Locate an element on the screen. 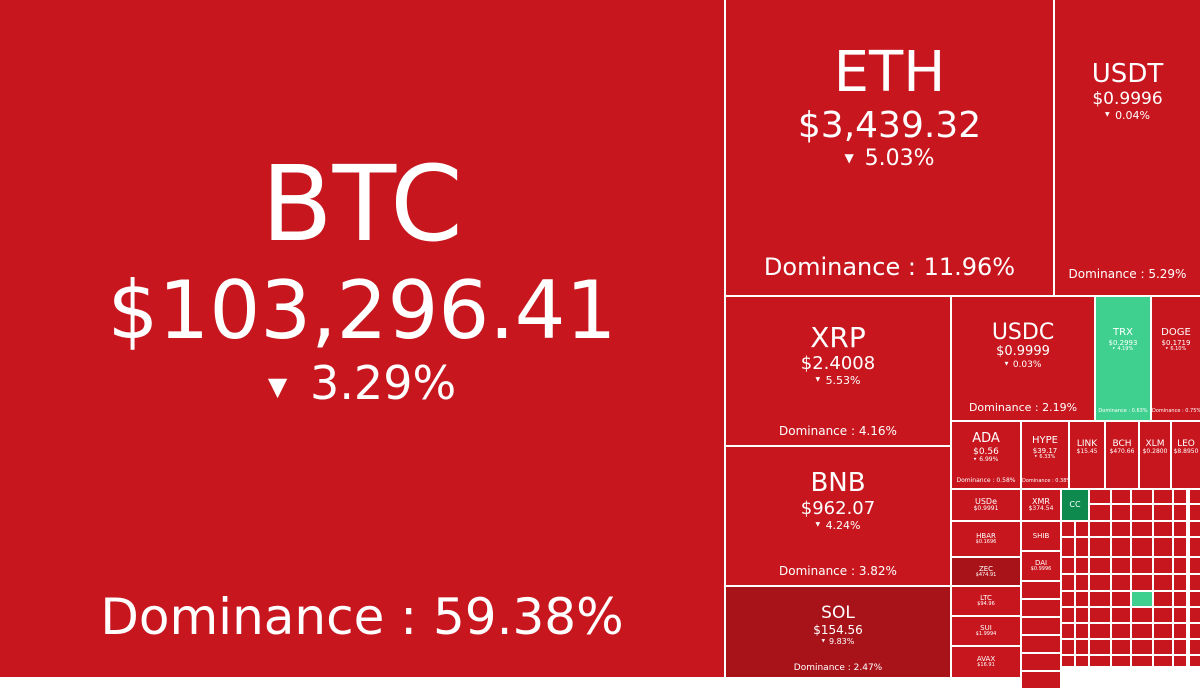 The image size is (1200, 688). coin-tile: SOL $154.56 ▼ 9.83% Dominance : 2.47% is located at coordinates (838, 632).